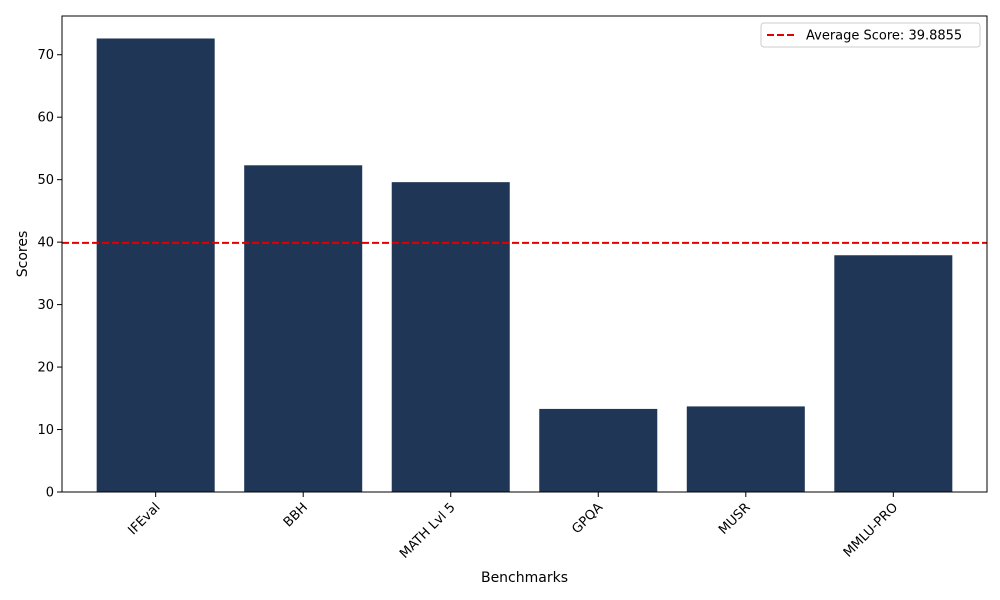 The width and height of the screenshot is (1000, 600). Describe the element at coordinates (427, 530) in the screenshot. I see `x-tick-label: MATH Lvl 5` at that location.